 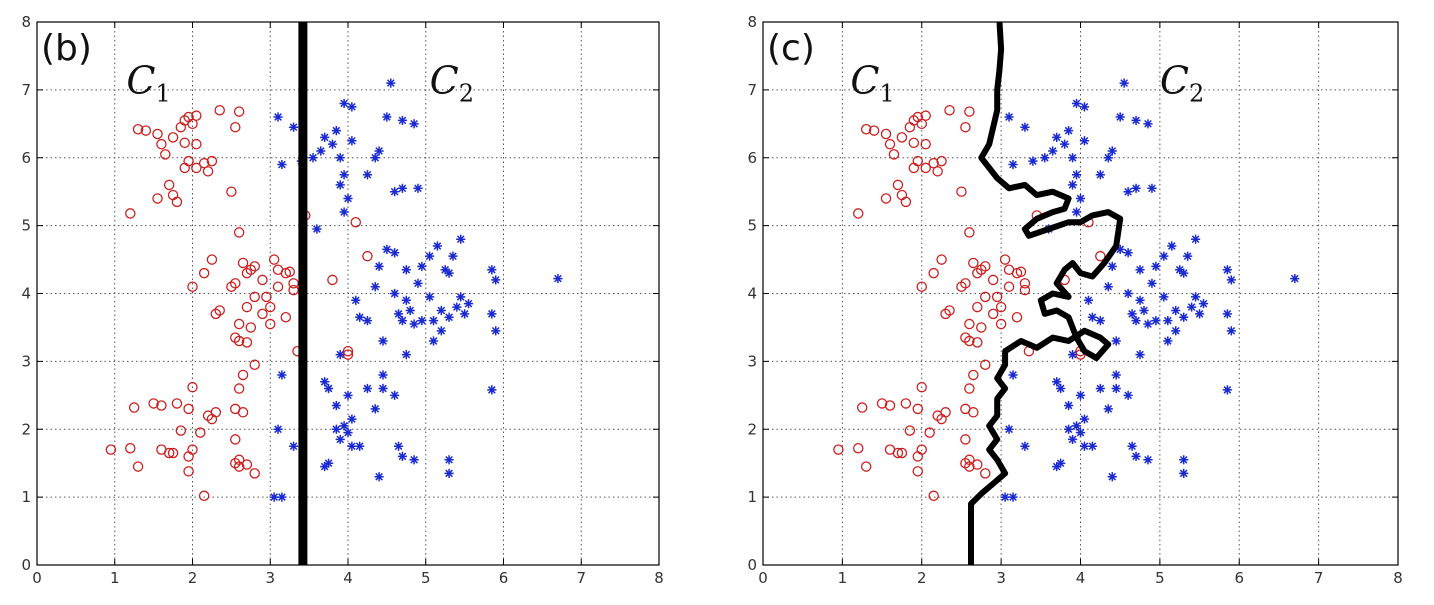 What do you see at coordinates (452, 82) in the screenshot?
I see `class-label: C2` at bounding box center [452, 82].